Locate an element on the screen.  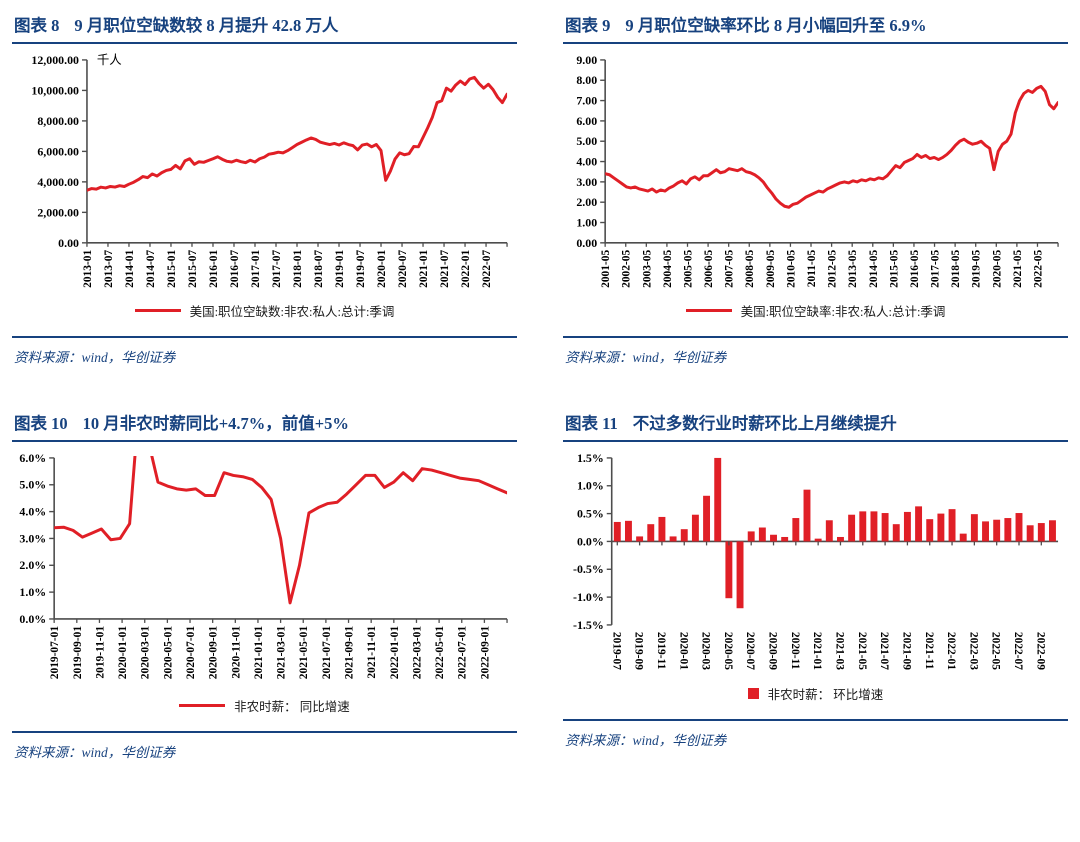
svg-text: 2022-09 is located at coordinates (1040, 651).